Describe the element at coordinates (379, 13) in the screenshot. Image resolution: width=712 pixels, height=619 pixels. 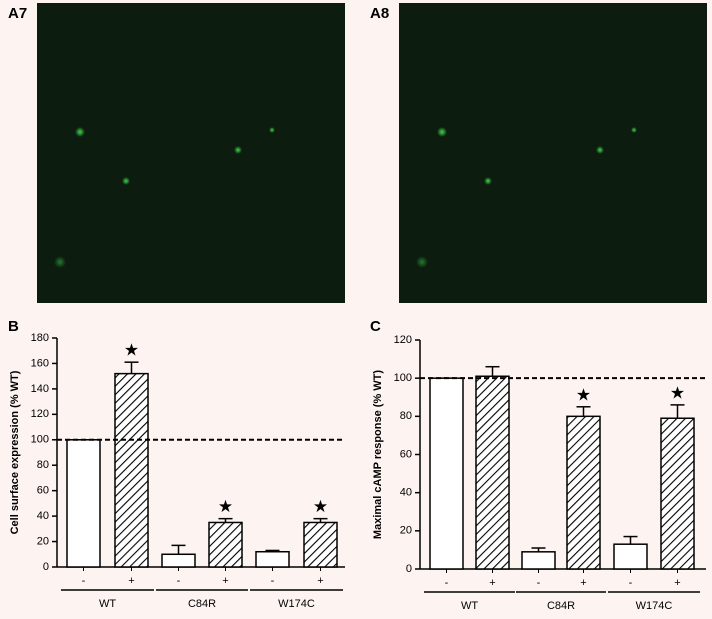
I see `panel-label: A8` at that location.